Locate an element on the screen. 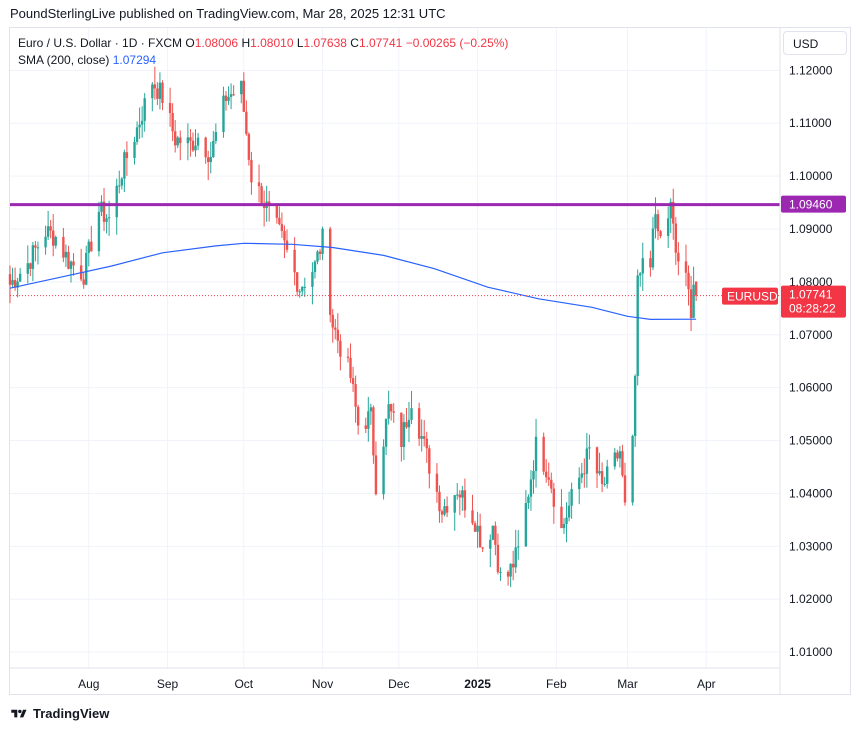 This screenshot has width=862, height=731. change-value: −0.00265 (−0.25%) is located at coordinates (457, 43).